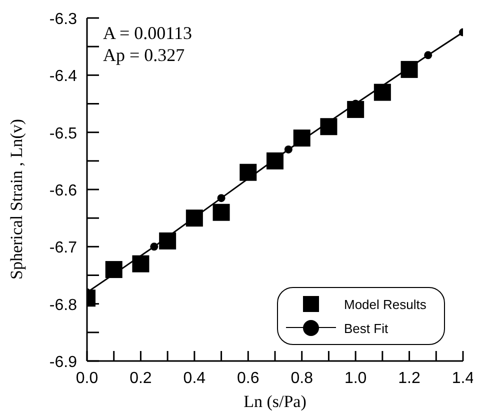 The height and width of the screenshot is (419, 481). Describe the element at coordinates (141, 378) in the screenshot. I see `x-tick-label: 0.2` at that location.